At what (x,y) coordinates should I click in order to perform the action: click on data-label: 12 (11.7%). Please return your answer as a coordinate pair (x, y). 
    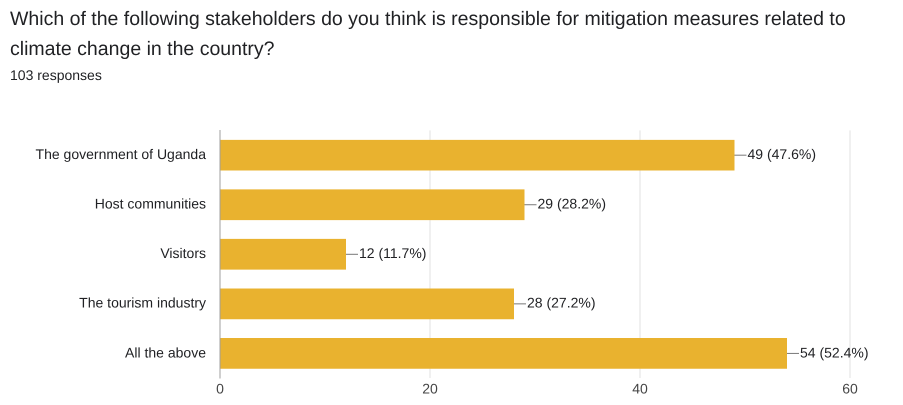
    Looking at the image, I should click on (392, 253).